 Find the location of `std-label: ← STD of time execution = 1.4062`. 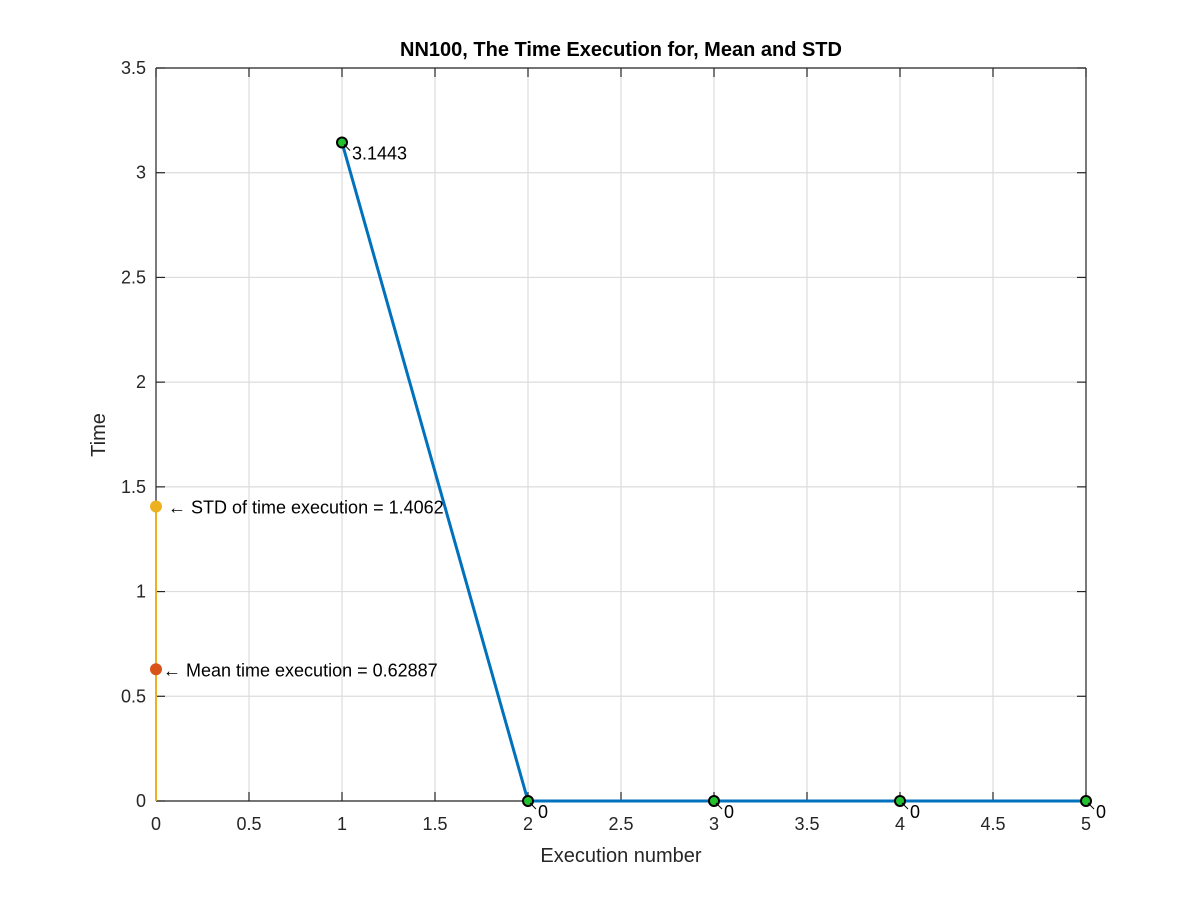

std-label: ← STD of time execution = 1.4062 is located at coordinates (306, 508).